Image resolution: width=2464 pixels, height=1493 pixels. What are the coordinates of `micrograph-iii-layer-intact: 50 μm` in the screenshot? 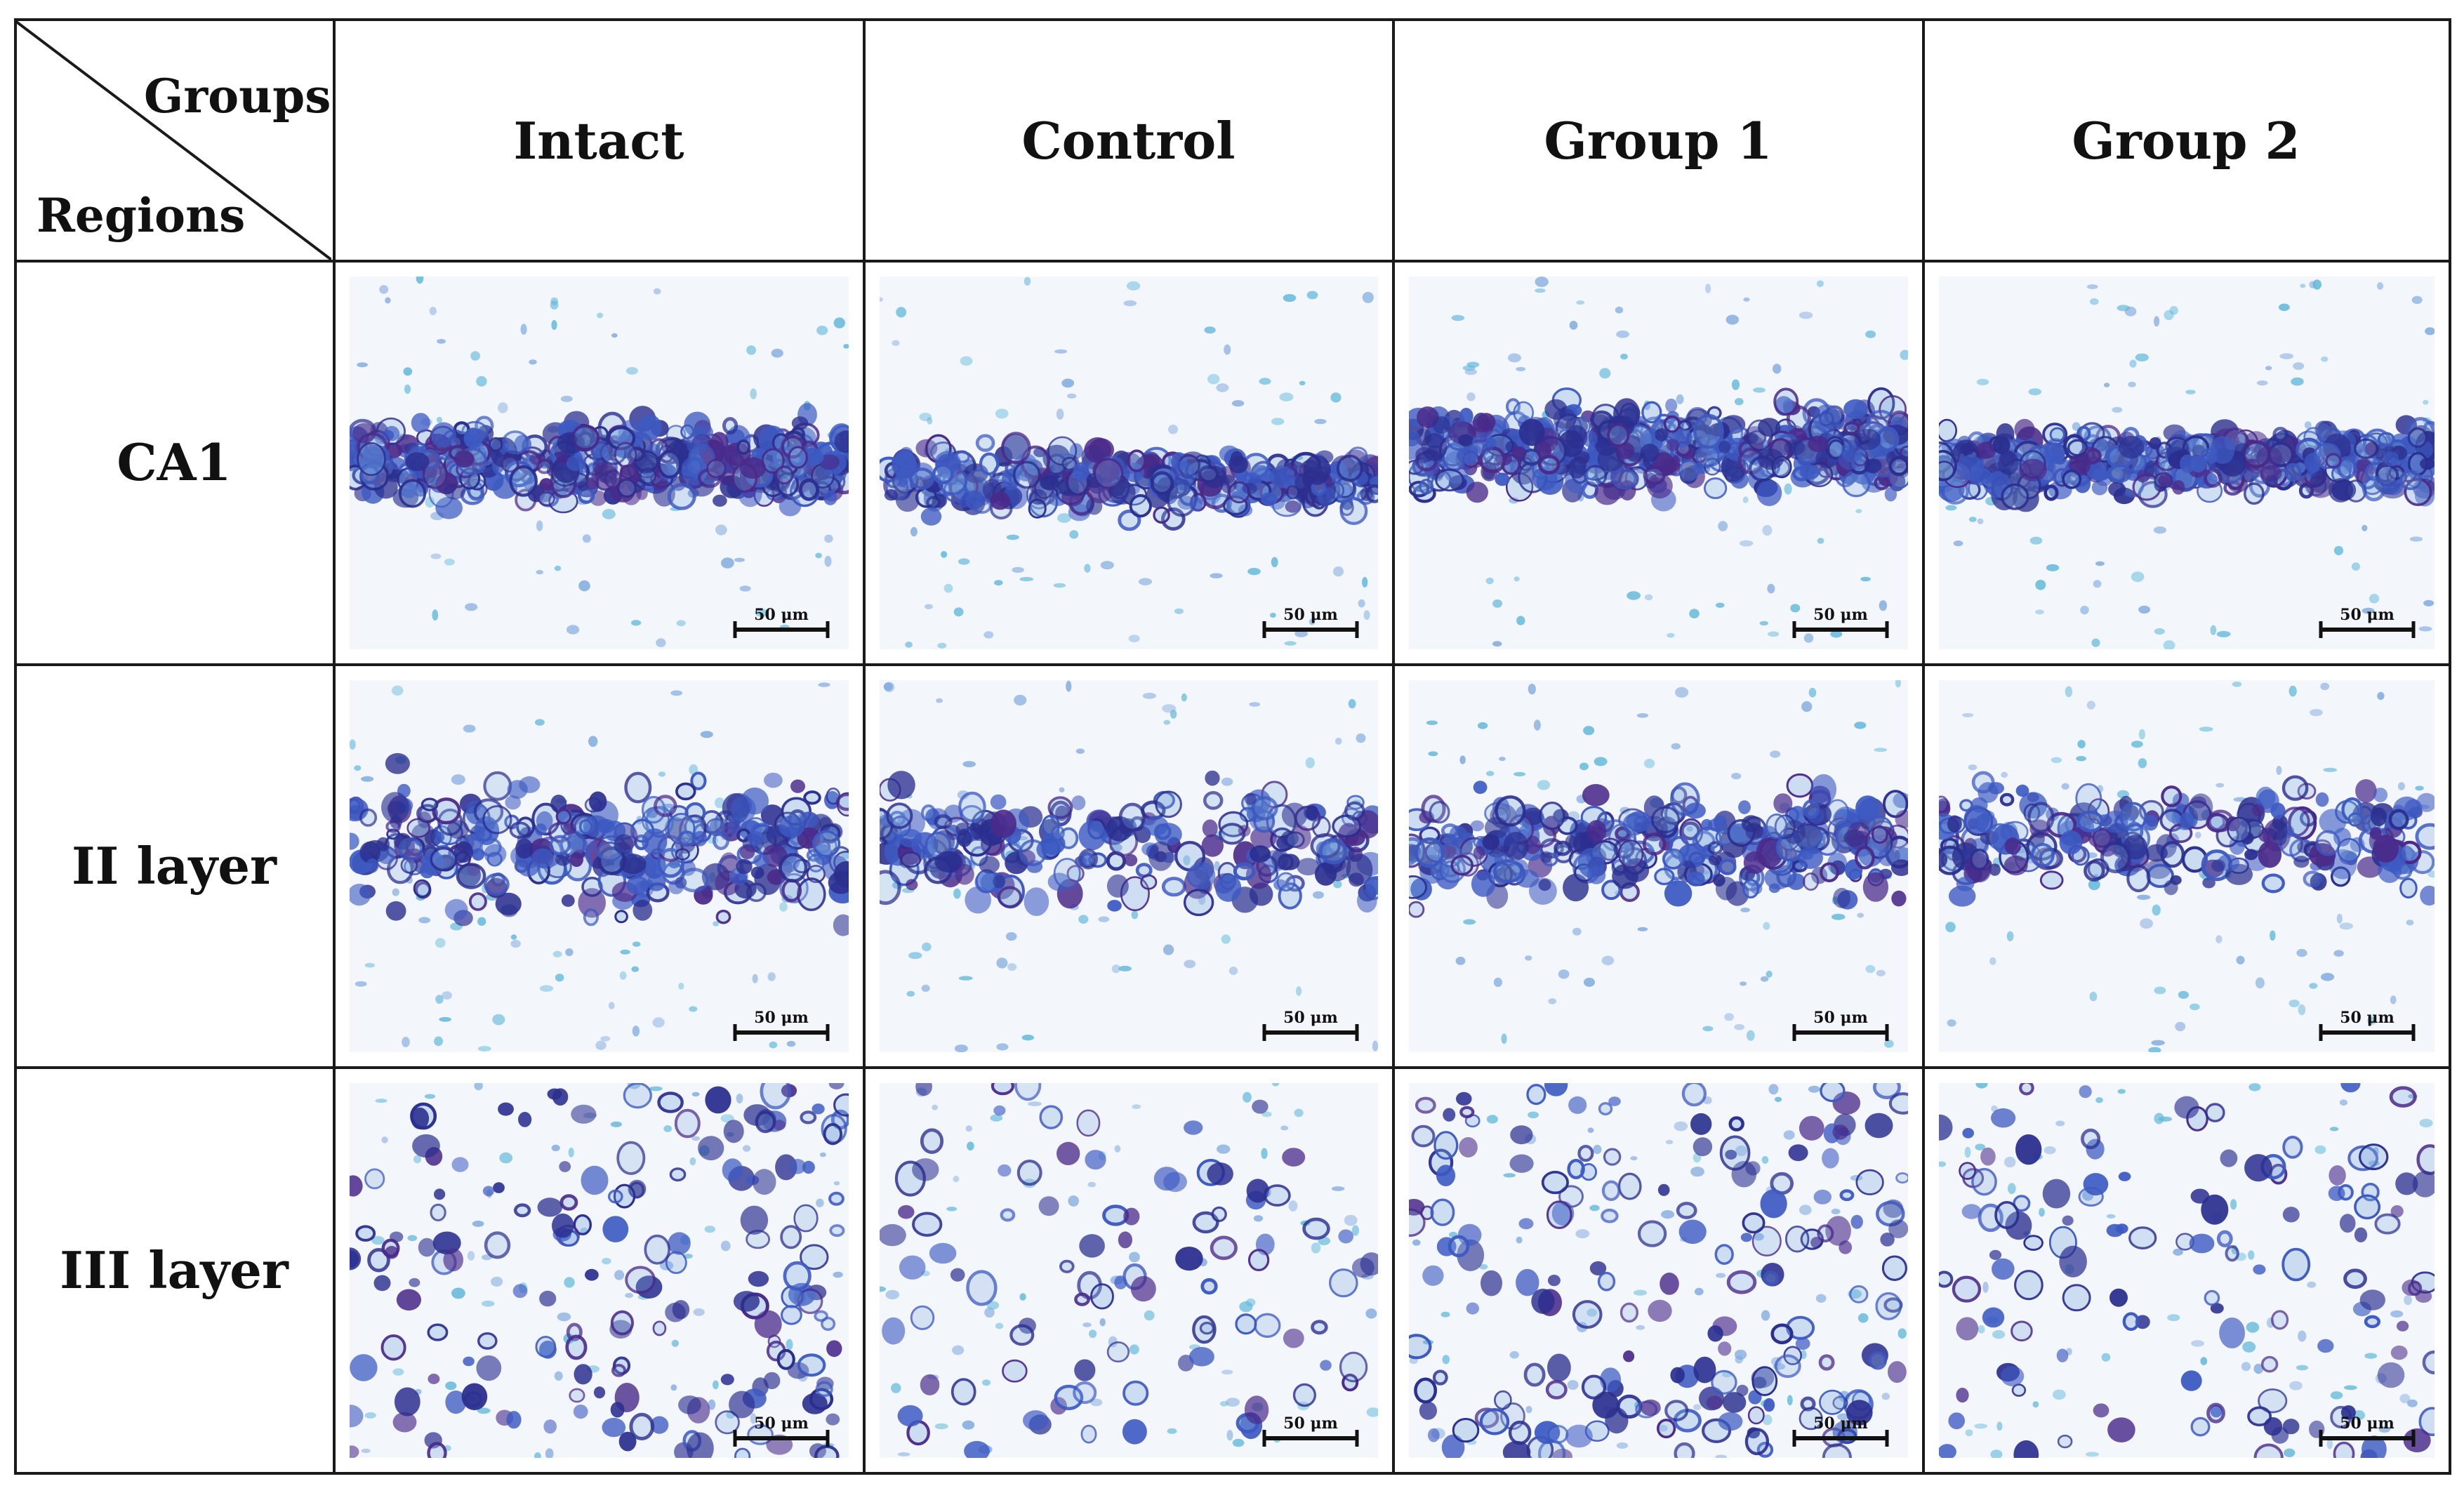 It's located at (600, 1270).